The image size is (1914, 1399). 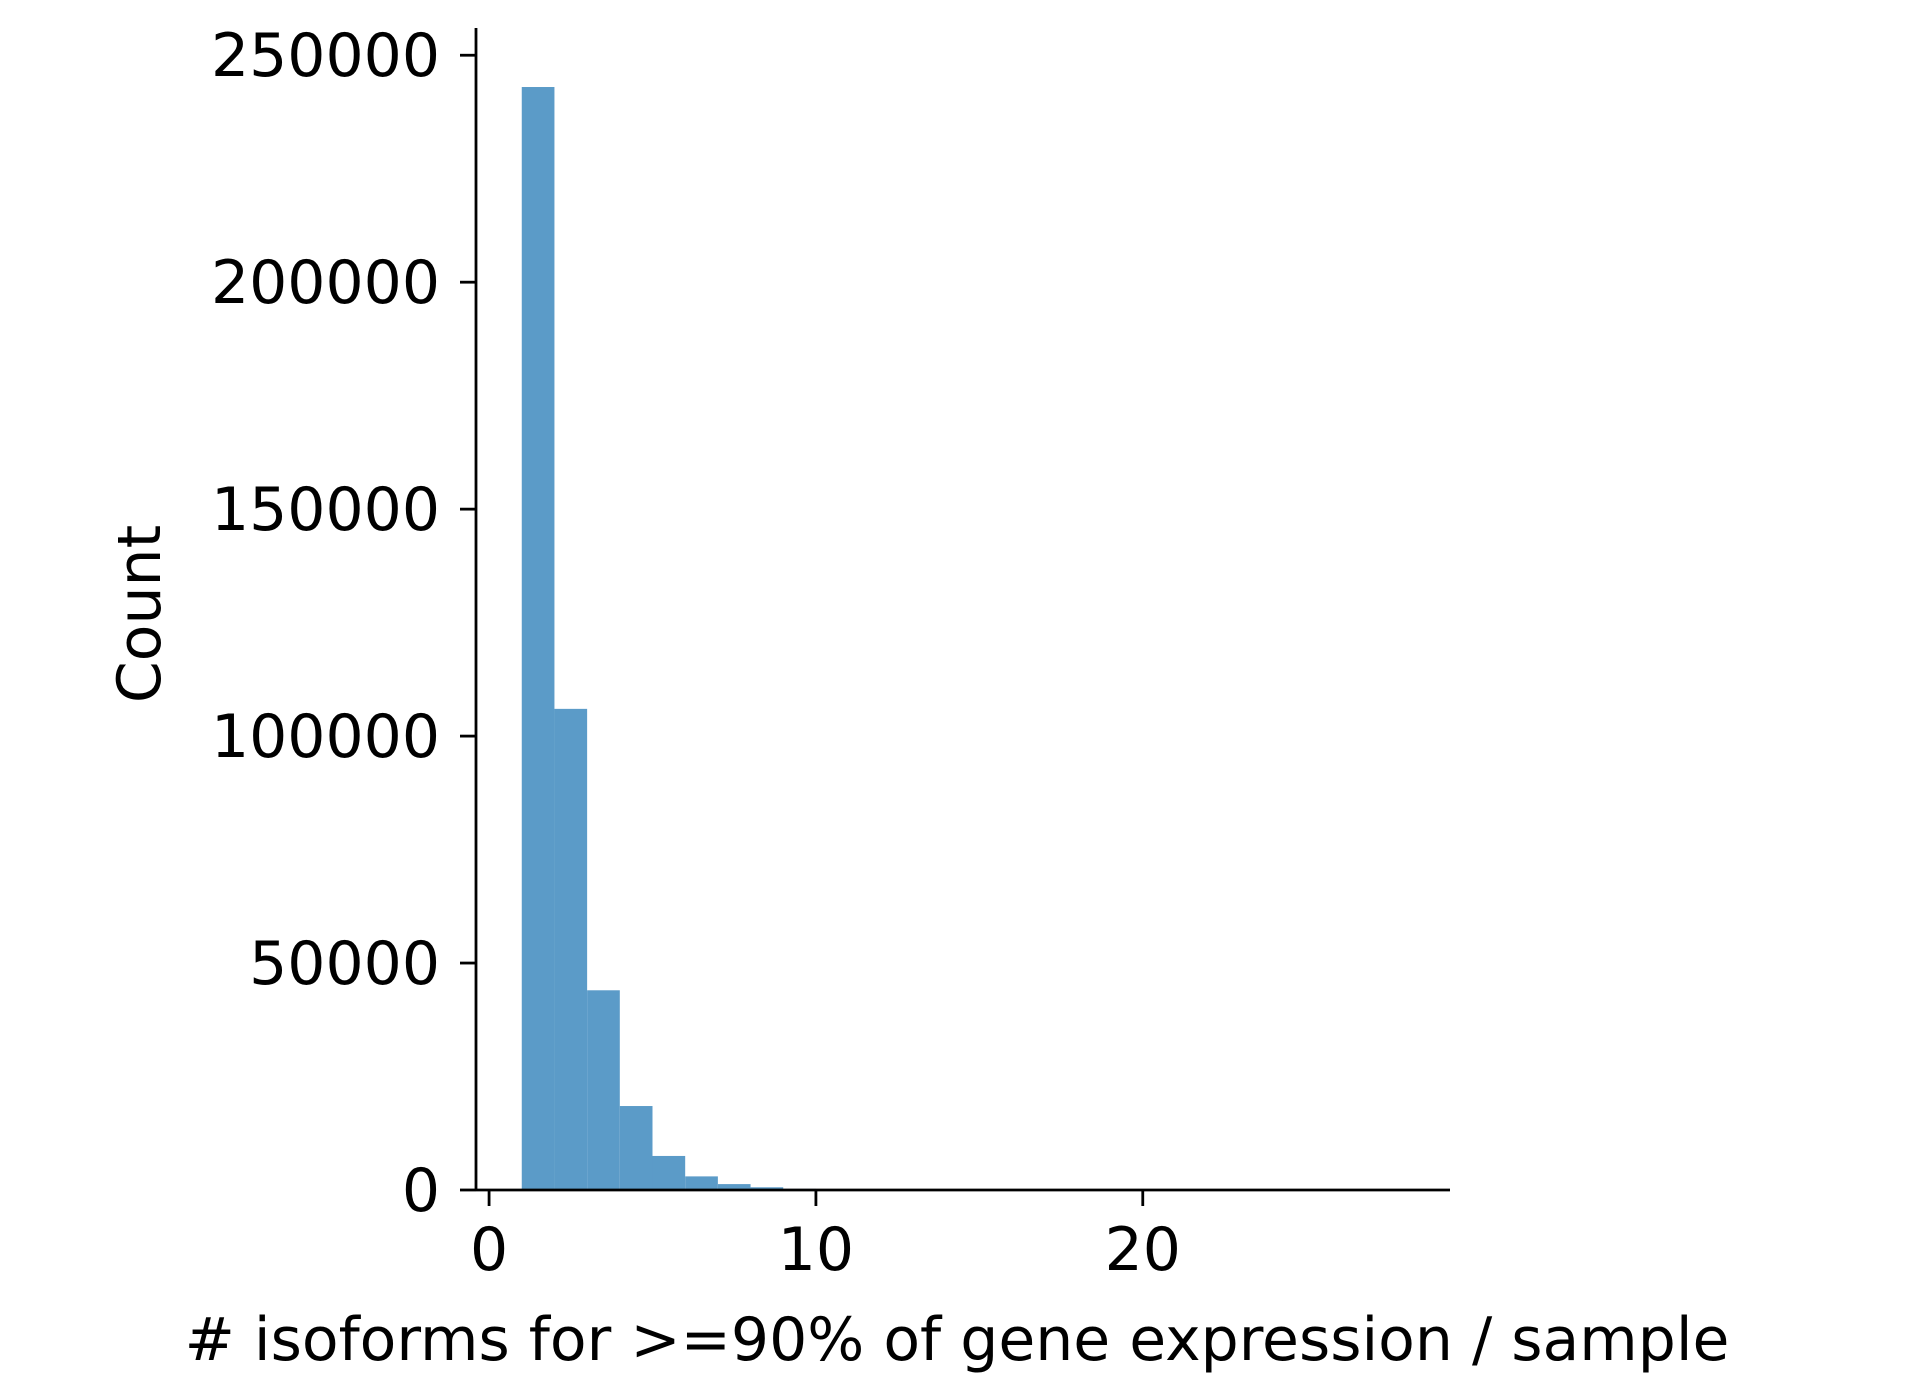 What do you see at coordinates (325, 56) in the screenshot?
I see `y-tick-label: 250000` at bounding box center [325, 56].